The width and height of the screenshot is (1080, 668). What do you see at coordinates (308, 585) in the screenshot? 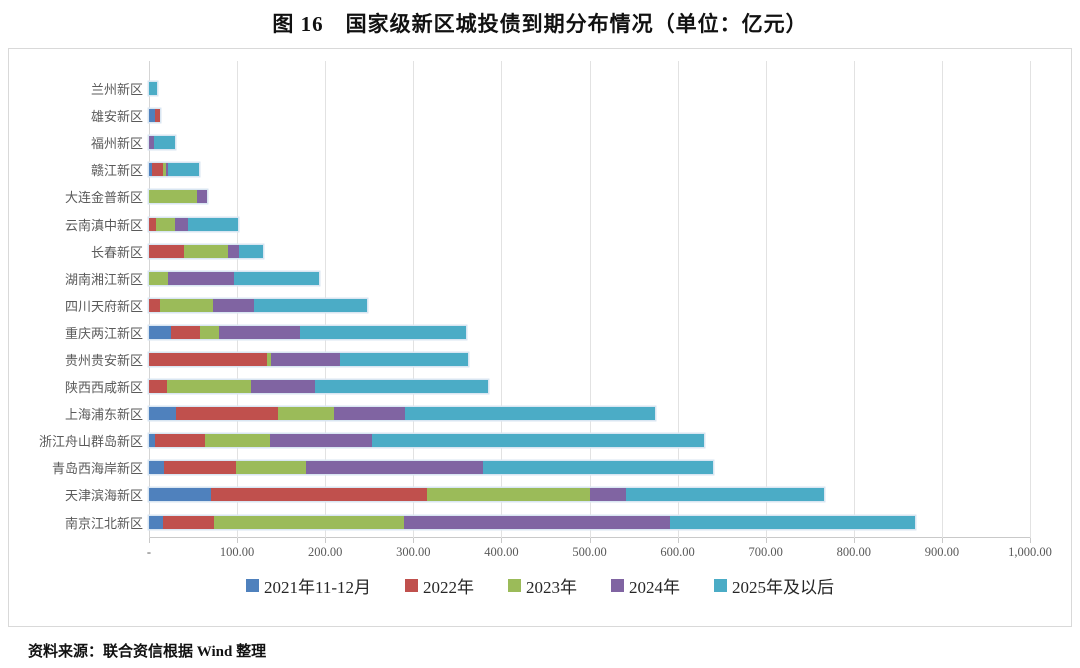
I see `legend-item: 2021年11-12月` at bounding box center [308, 585].